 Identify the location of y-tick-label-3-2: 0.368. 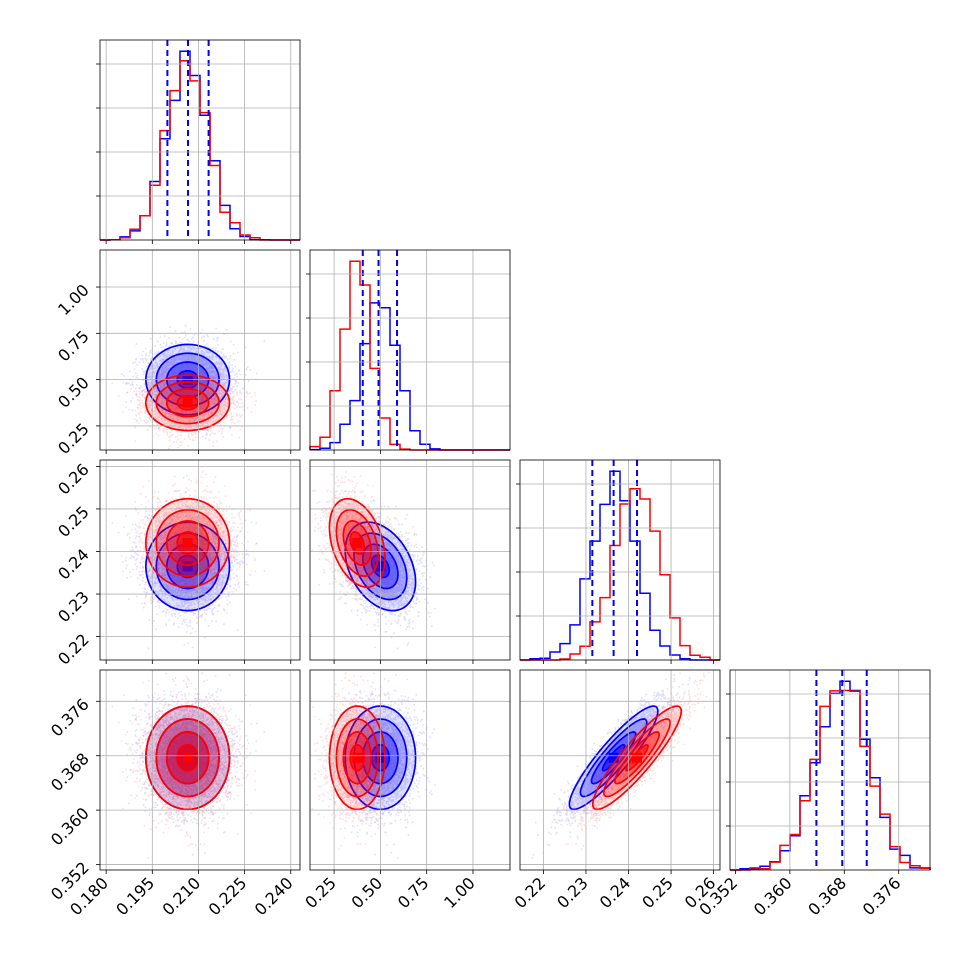
(70, 772).